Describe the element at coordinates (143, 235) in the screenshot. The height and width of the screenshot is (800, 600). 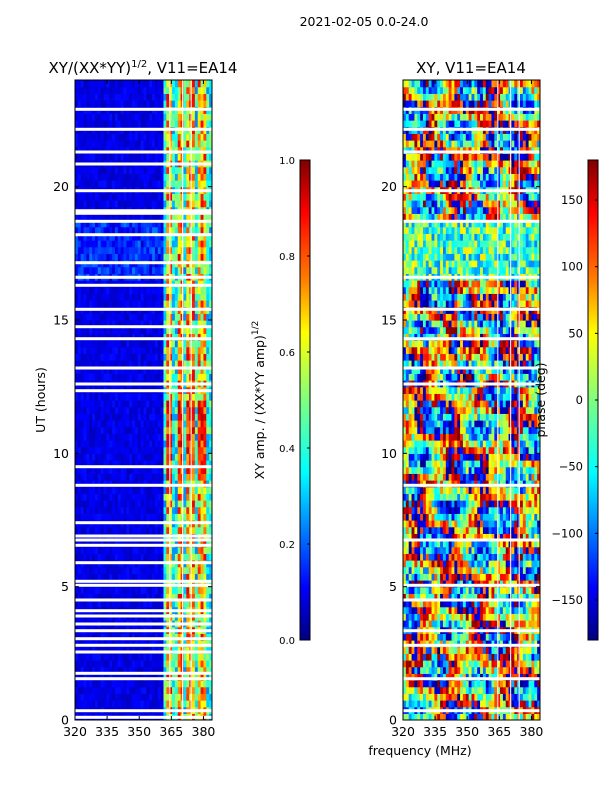
I see `flagged-row` at that location.